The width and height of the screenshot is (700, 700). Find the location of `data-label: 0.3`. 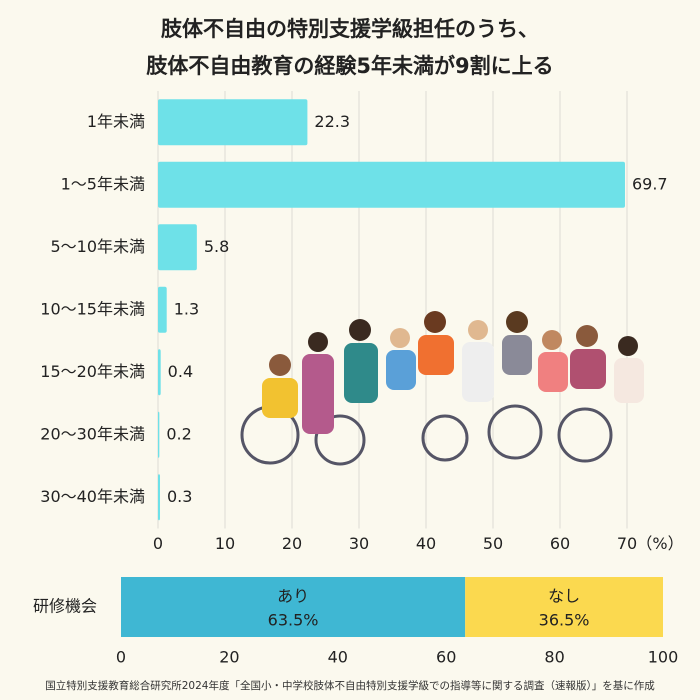

data-label: 0.3 is located at coordinates (179, 496).